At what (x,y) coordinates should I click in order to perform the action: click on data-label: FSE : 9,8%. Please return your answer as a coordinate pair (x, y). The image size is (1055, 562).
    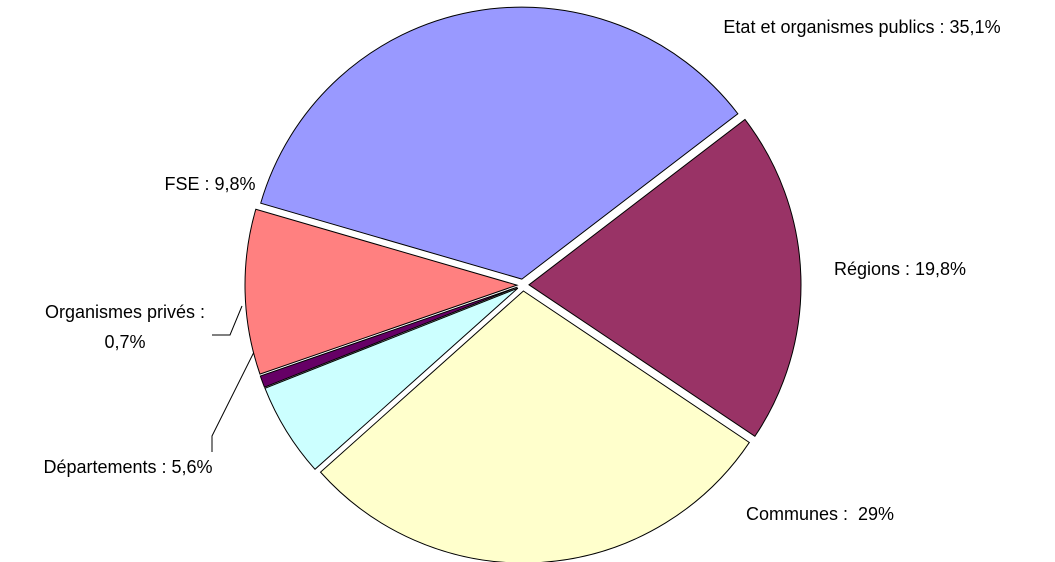
    Looking at the image, I should click on (209, 184).